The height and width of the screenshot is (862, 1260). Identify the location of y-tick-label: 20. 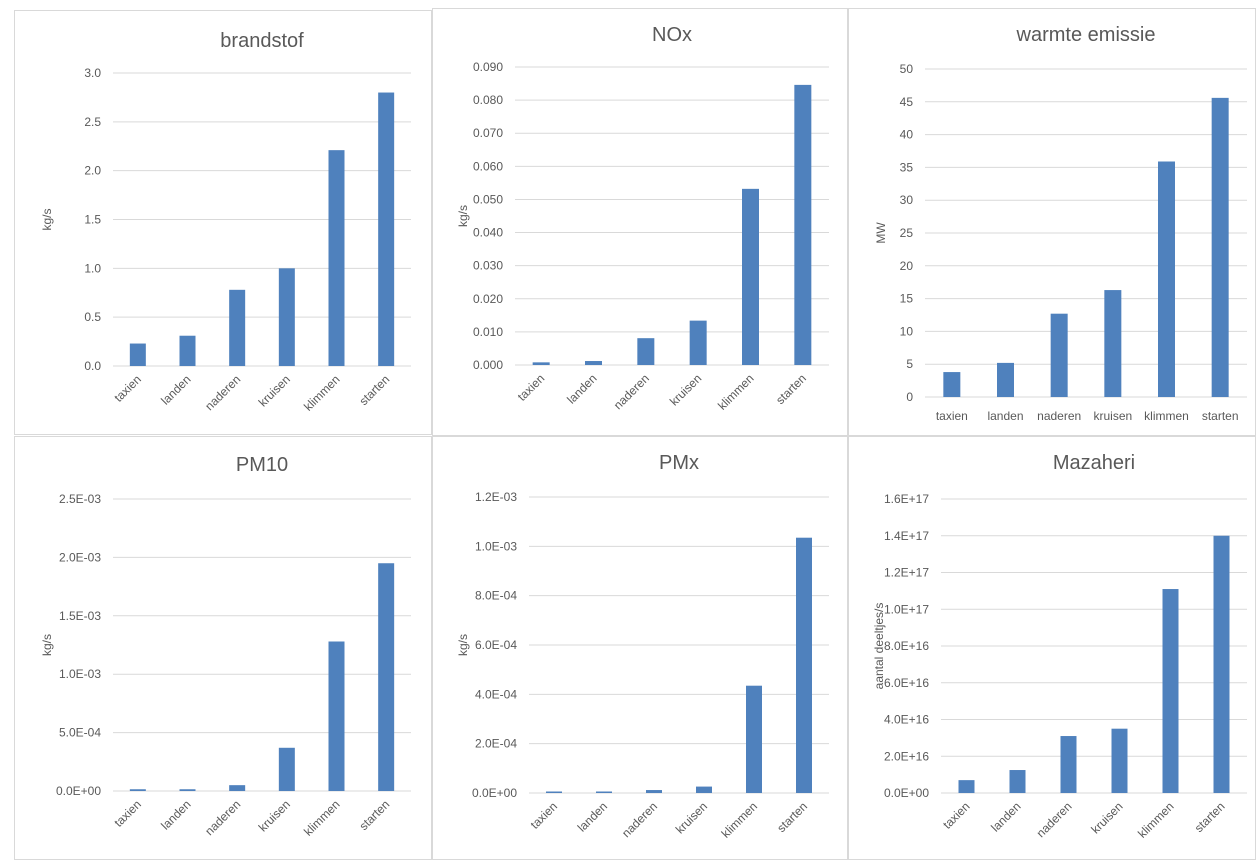
(907, 266).